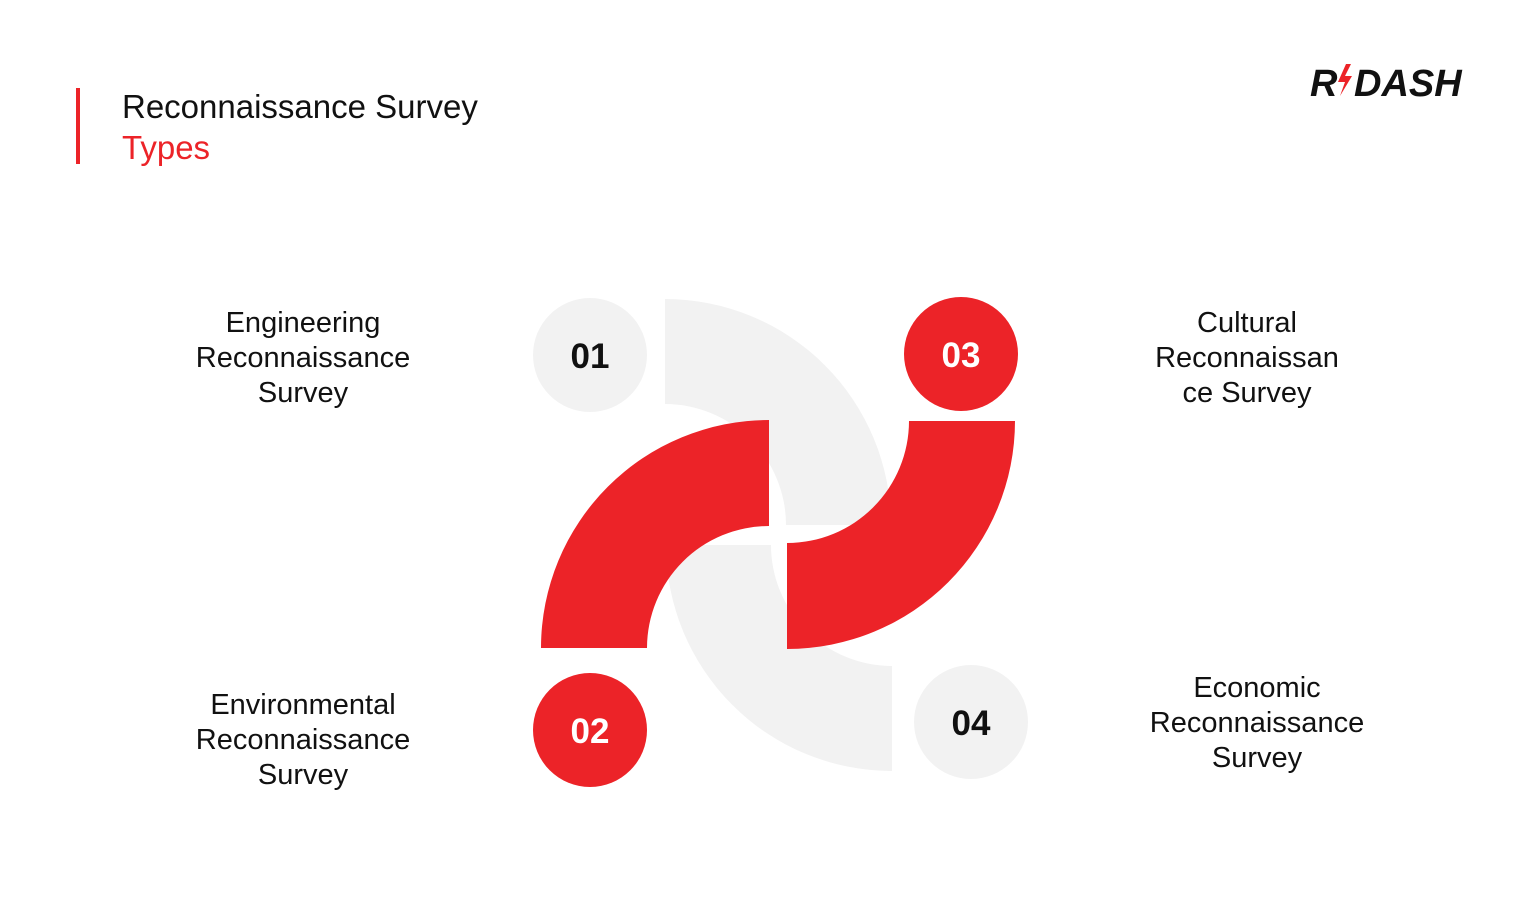 The image size is (1536, 922). I want to click on title-accent-bar, so click(78, 126).